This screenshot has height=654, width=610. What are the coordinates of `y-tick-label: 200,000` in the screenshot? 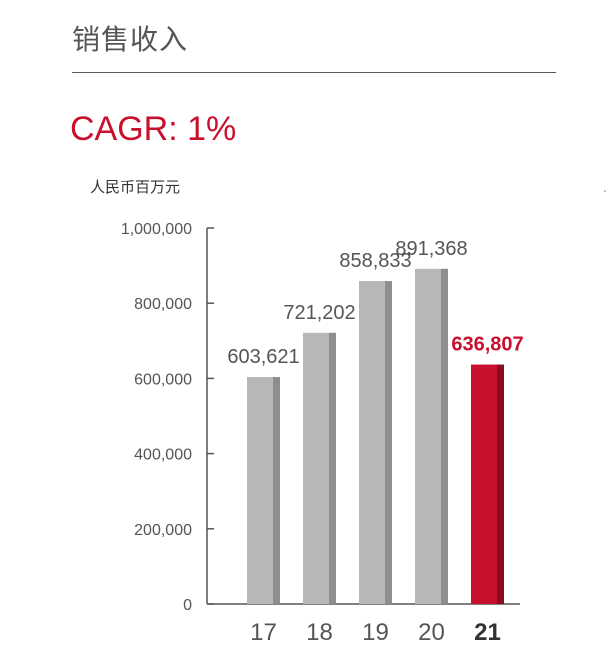 It's located at (163, 530).